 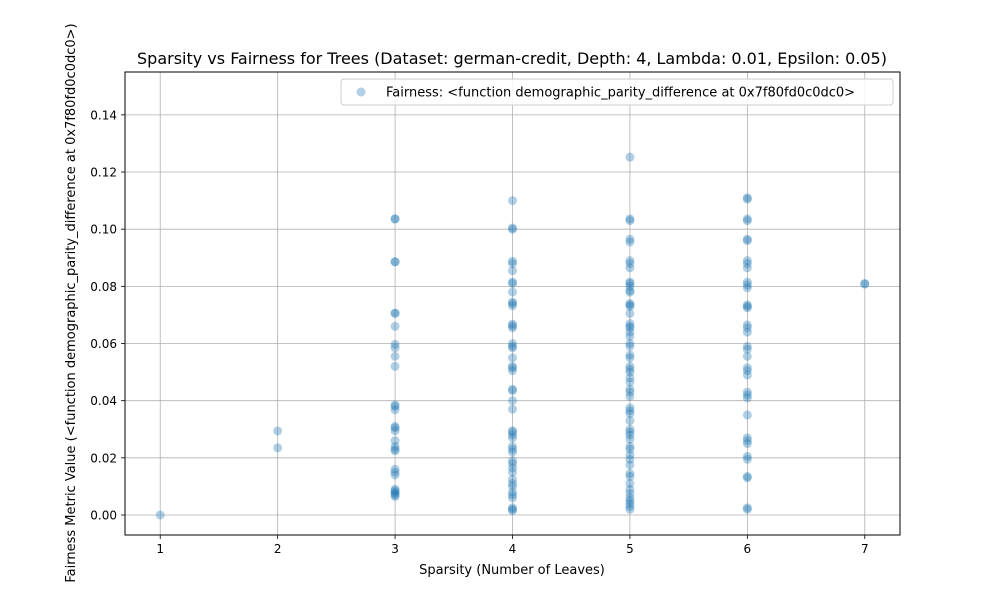 What do you see at coordinates (512, 570) in the screenshot?
I see `x-axis-label: Sparsity (Number of Leaves)` at bounding box center [512, 570].